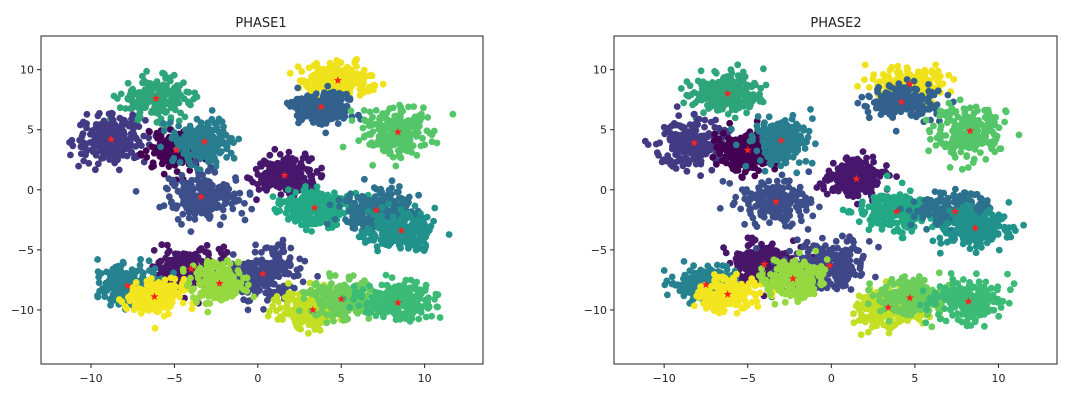 Image resolution: width=1080 pixels, height=407 pixels. Describe the element at coordinates (90, 378) in the screenshot. I see `phase1-x-tick-label: −10` at that location.